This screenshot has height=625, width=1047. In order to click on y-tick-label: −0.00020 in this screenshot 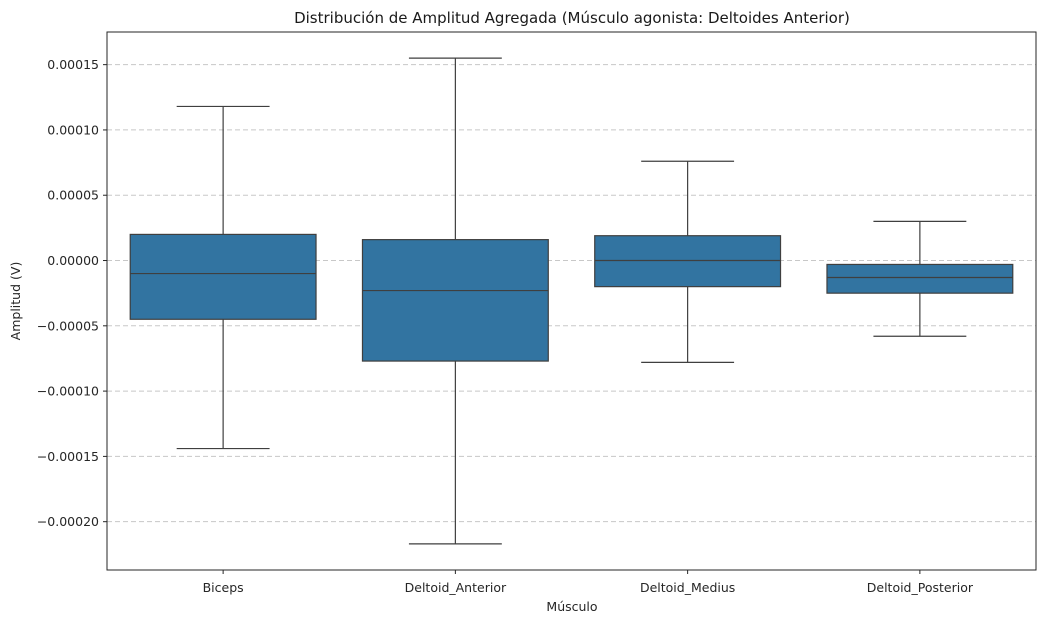, I will do `click(68, 521)`.